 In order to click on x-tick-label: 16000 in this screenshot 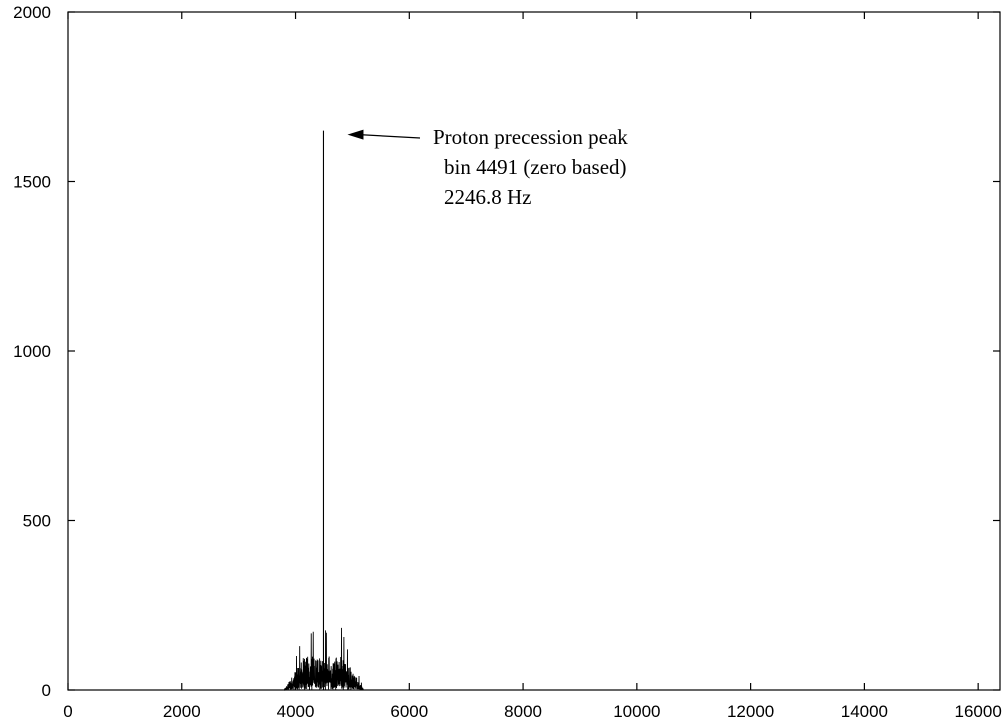, I will do `click(978, 711)`.